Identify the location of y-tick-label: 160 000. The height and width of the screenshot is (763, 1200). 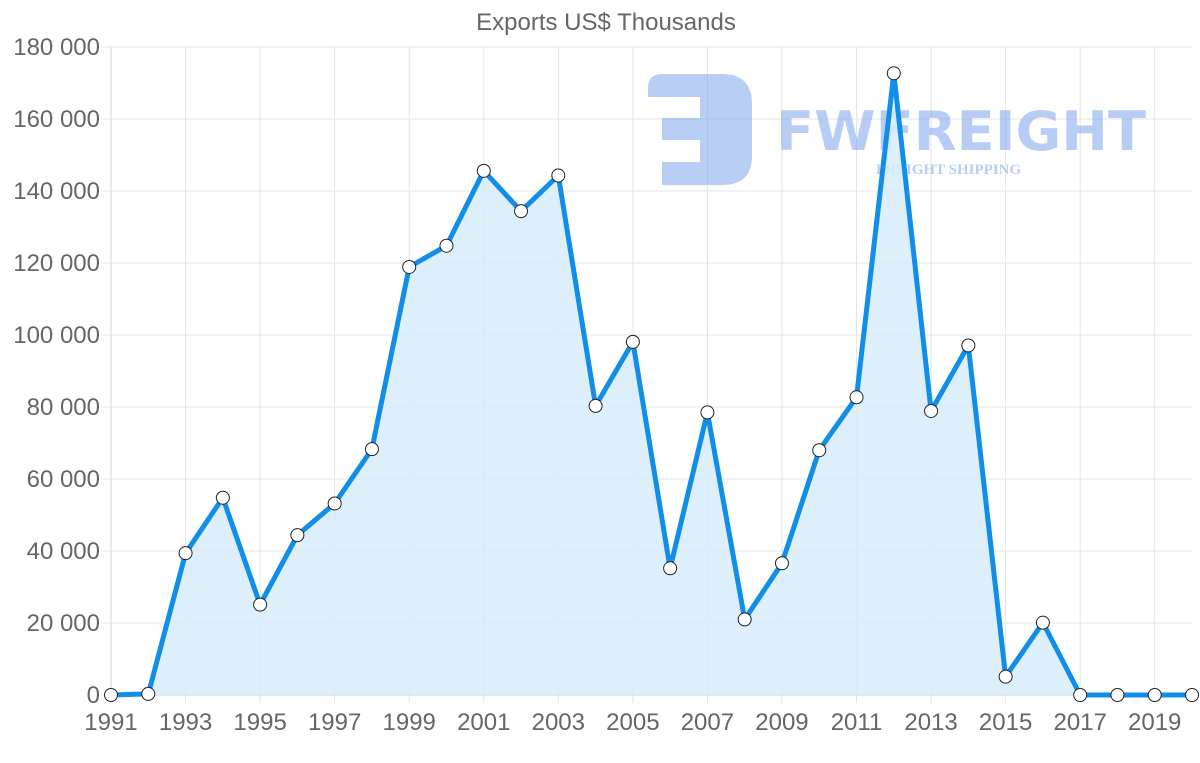
(56, 119).